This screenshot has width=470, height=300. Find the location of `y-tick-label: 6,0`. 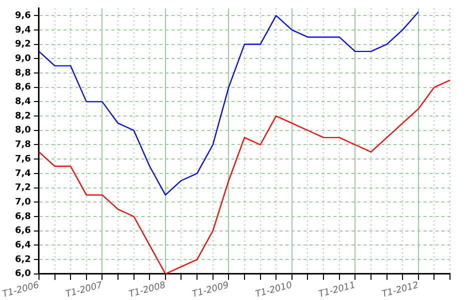

y-tick-label: 6,0 is located at coordinates (22, 274).